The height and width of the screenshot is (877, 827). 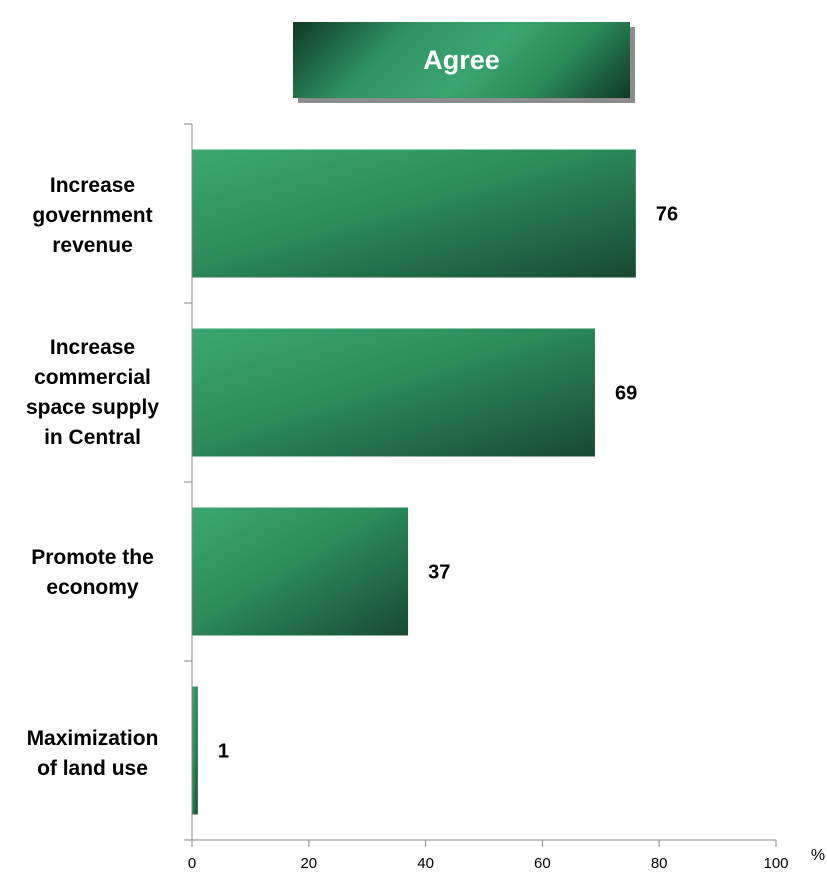 What do you see at coordinates (439, 573) in the screenshot?
I see `data-label-3: 37` at bounding box center [439, 573].